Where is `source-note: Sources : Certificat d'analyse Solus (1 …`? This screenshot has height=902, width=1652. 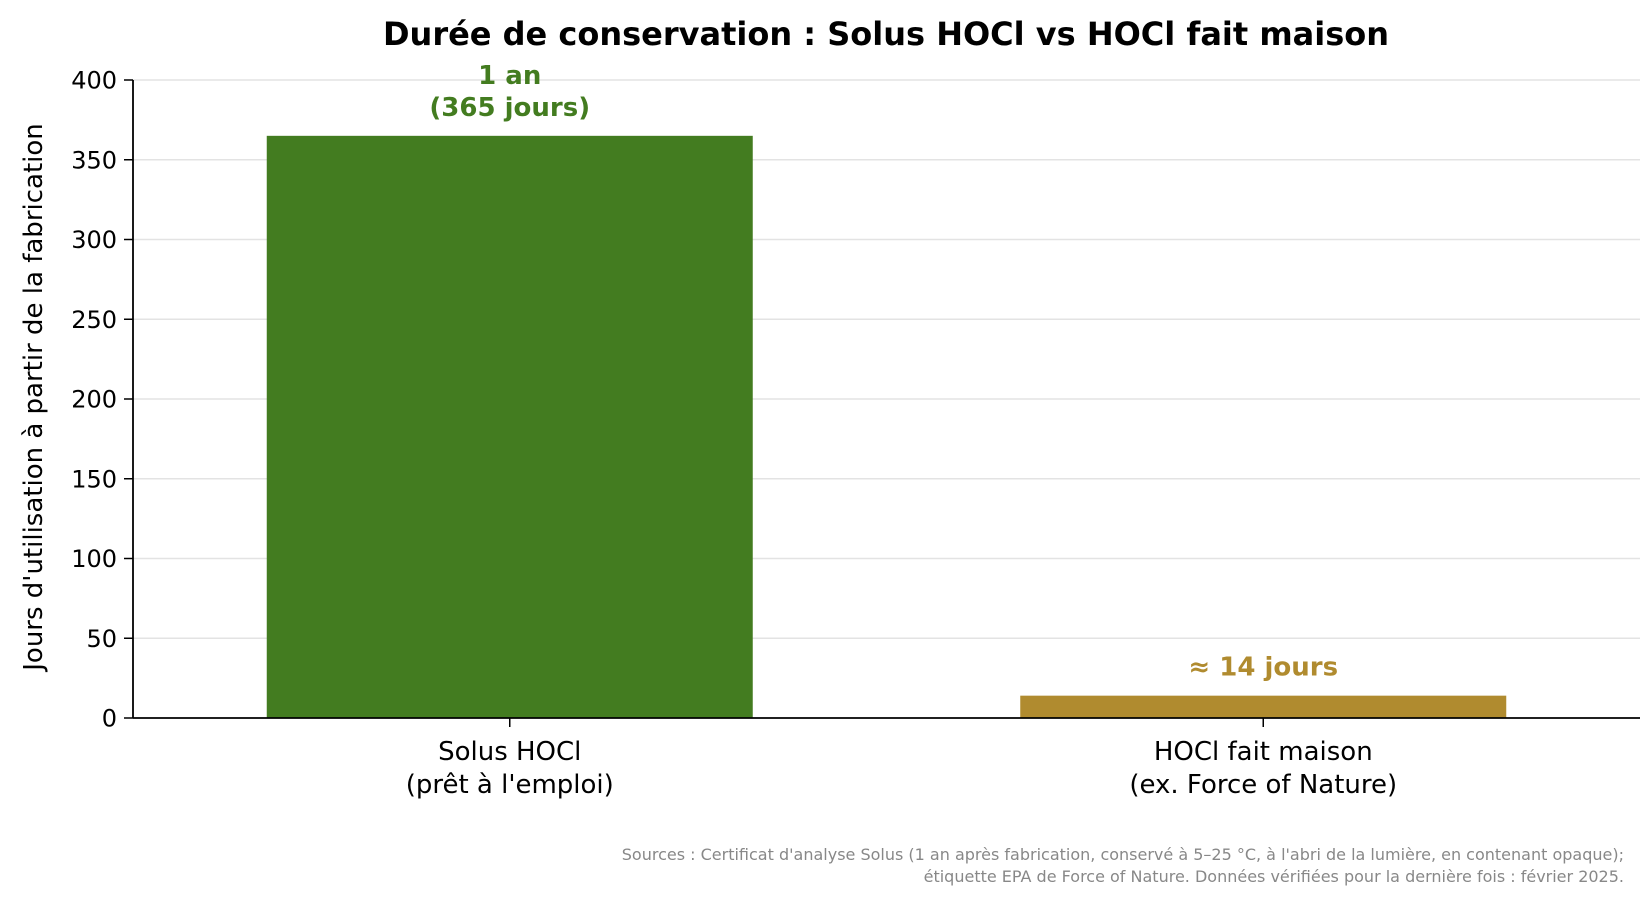
source-note: Sources : Certificat d'analyse Solus (1 … is located at coordinates (1123, 865).